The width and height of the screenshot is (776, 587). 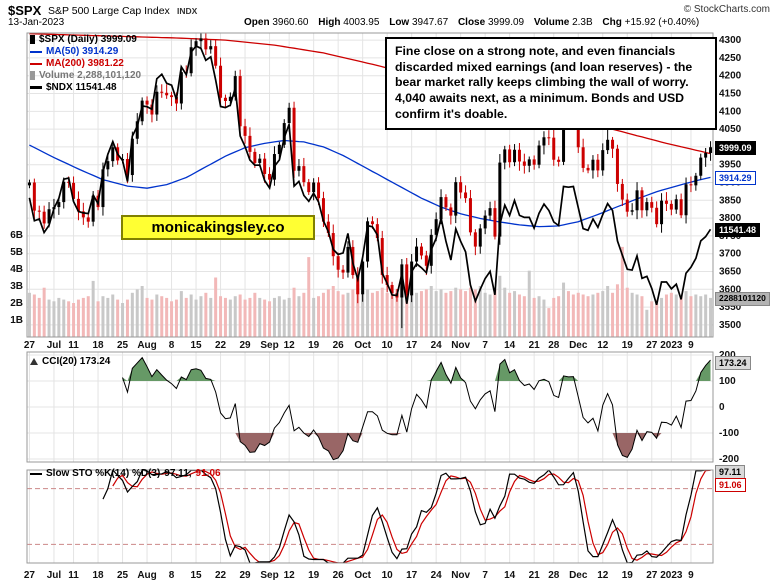 What do you see at coordinates (730, 111) in the screenshot?
I see `svg-text: 4100` at bounding box center [730, 111].